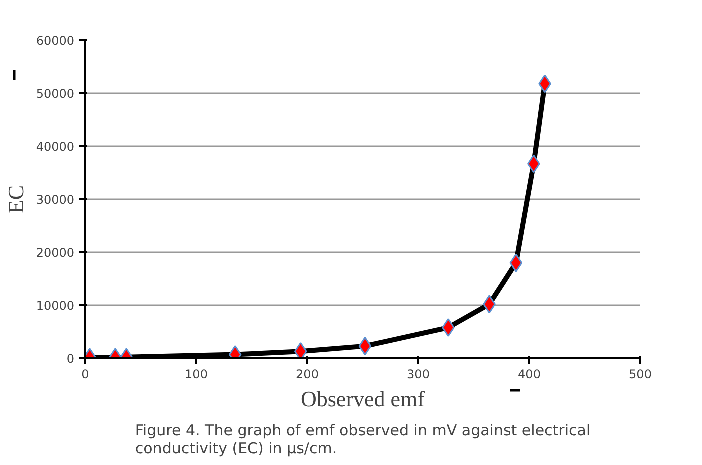 The width and height of the screenshot is (702, 465). Describe the element at coordinates (55, 200) in the screenshot. I see `y-tick-label: 30000` at that location.